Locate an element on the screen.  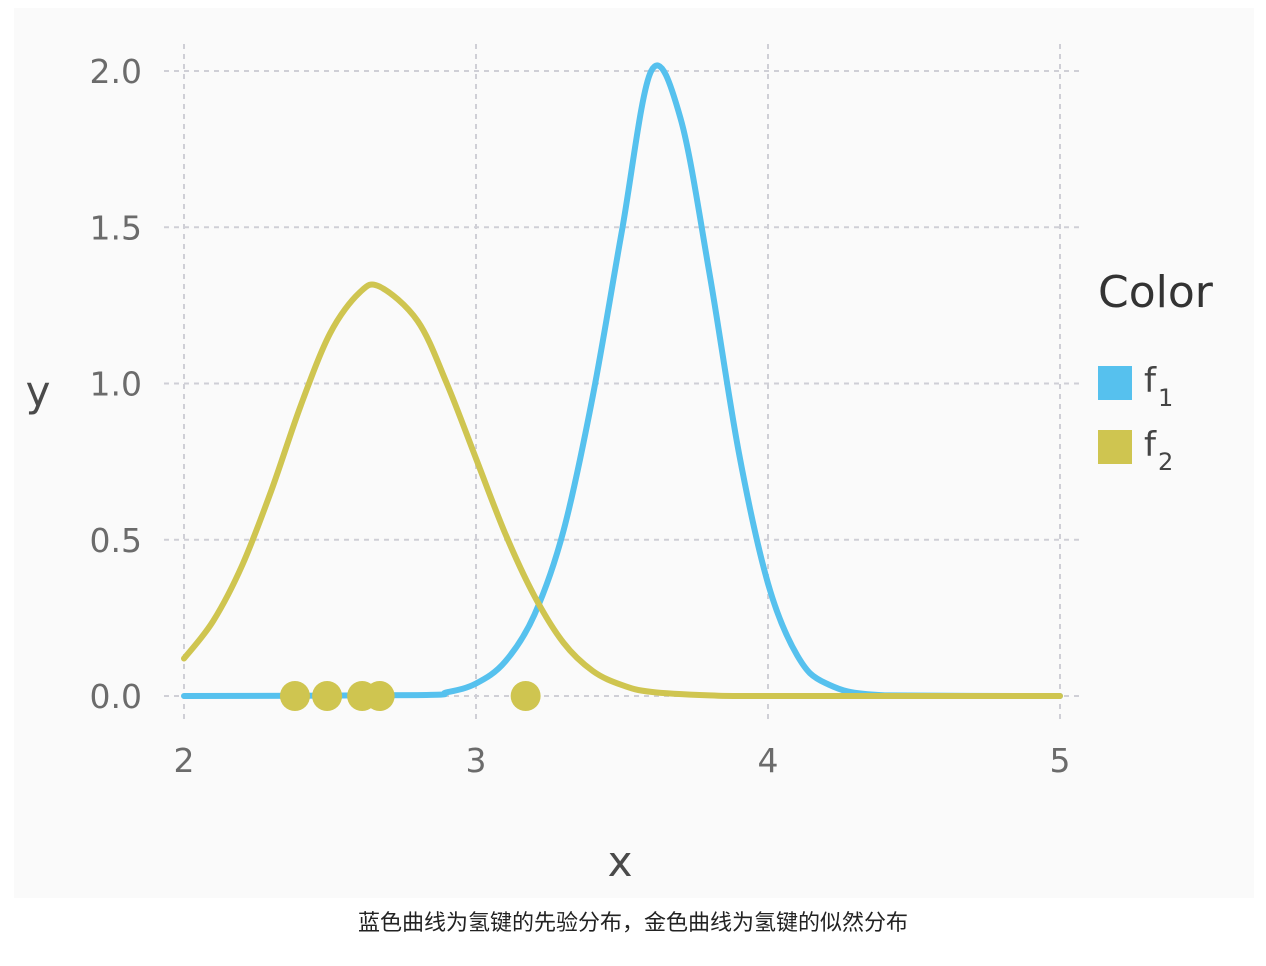
x-tick-label: 2 is located at coordinates (184, 760).